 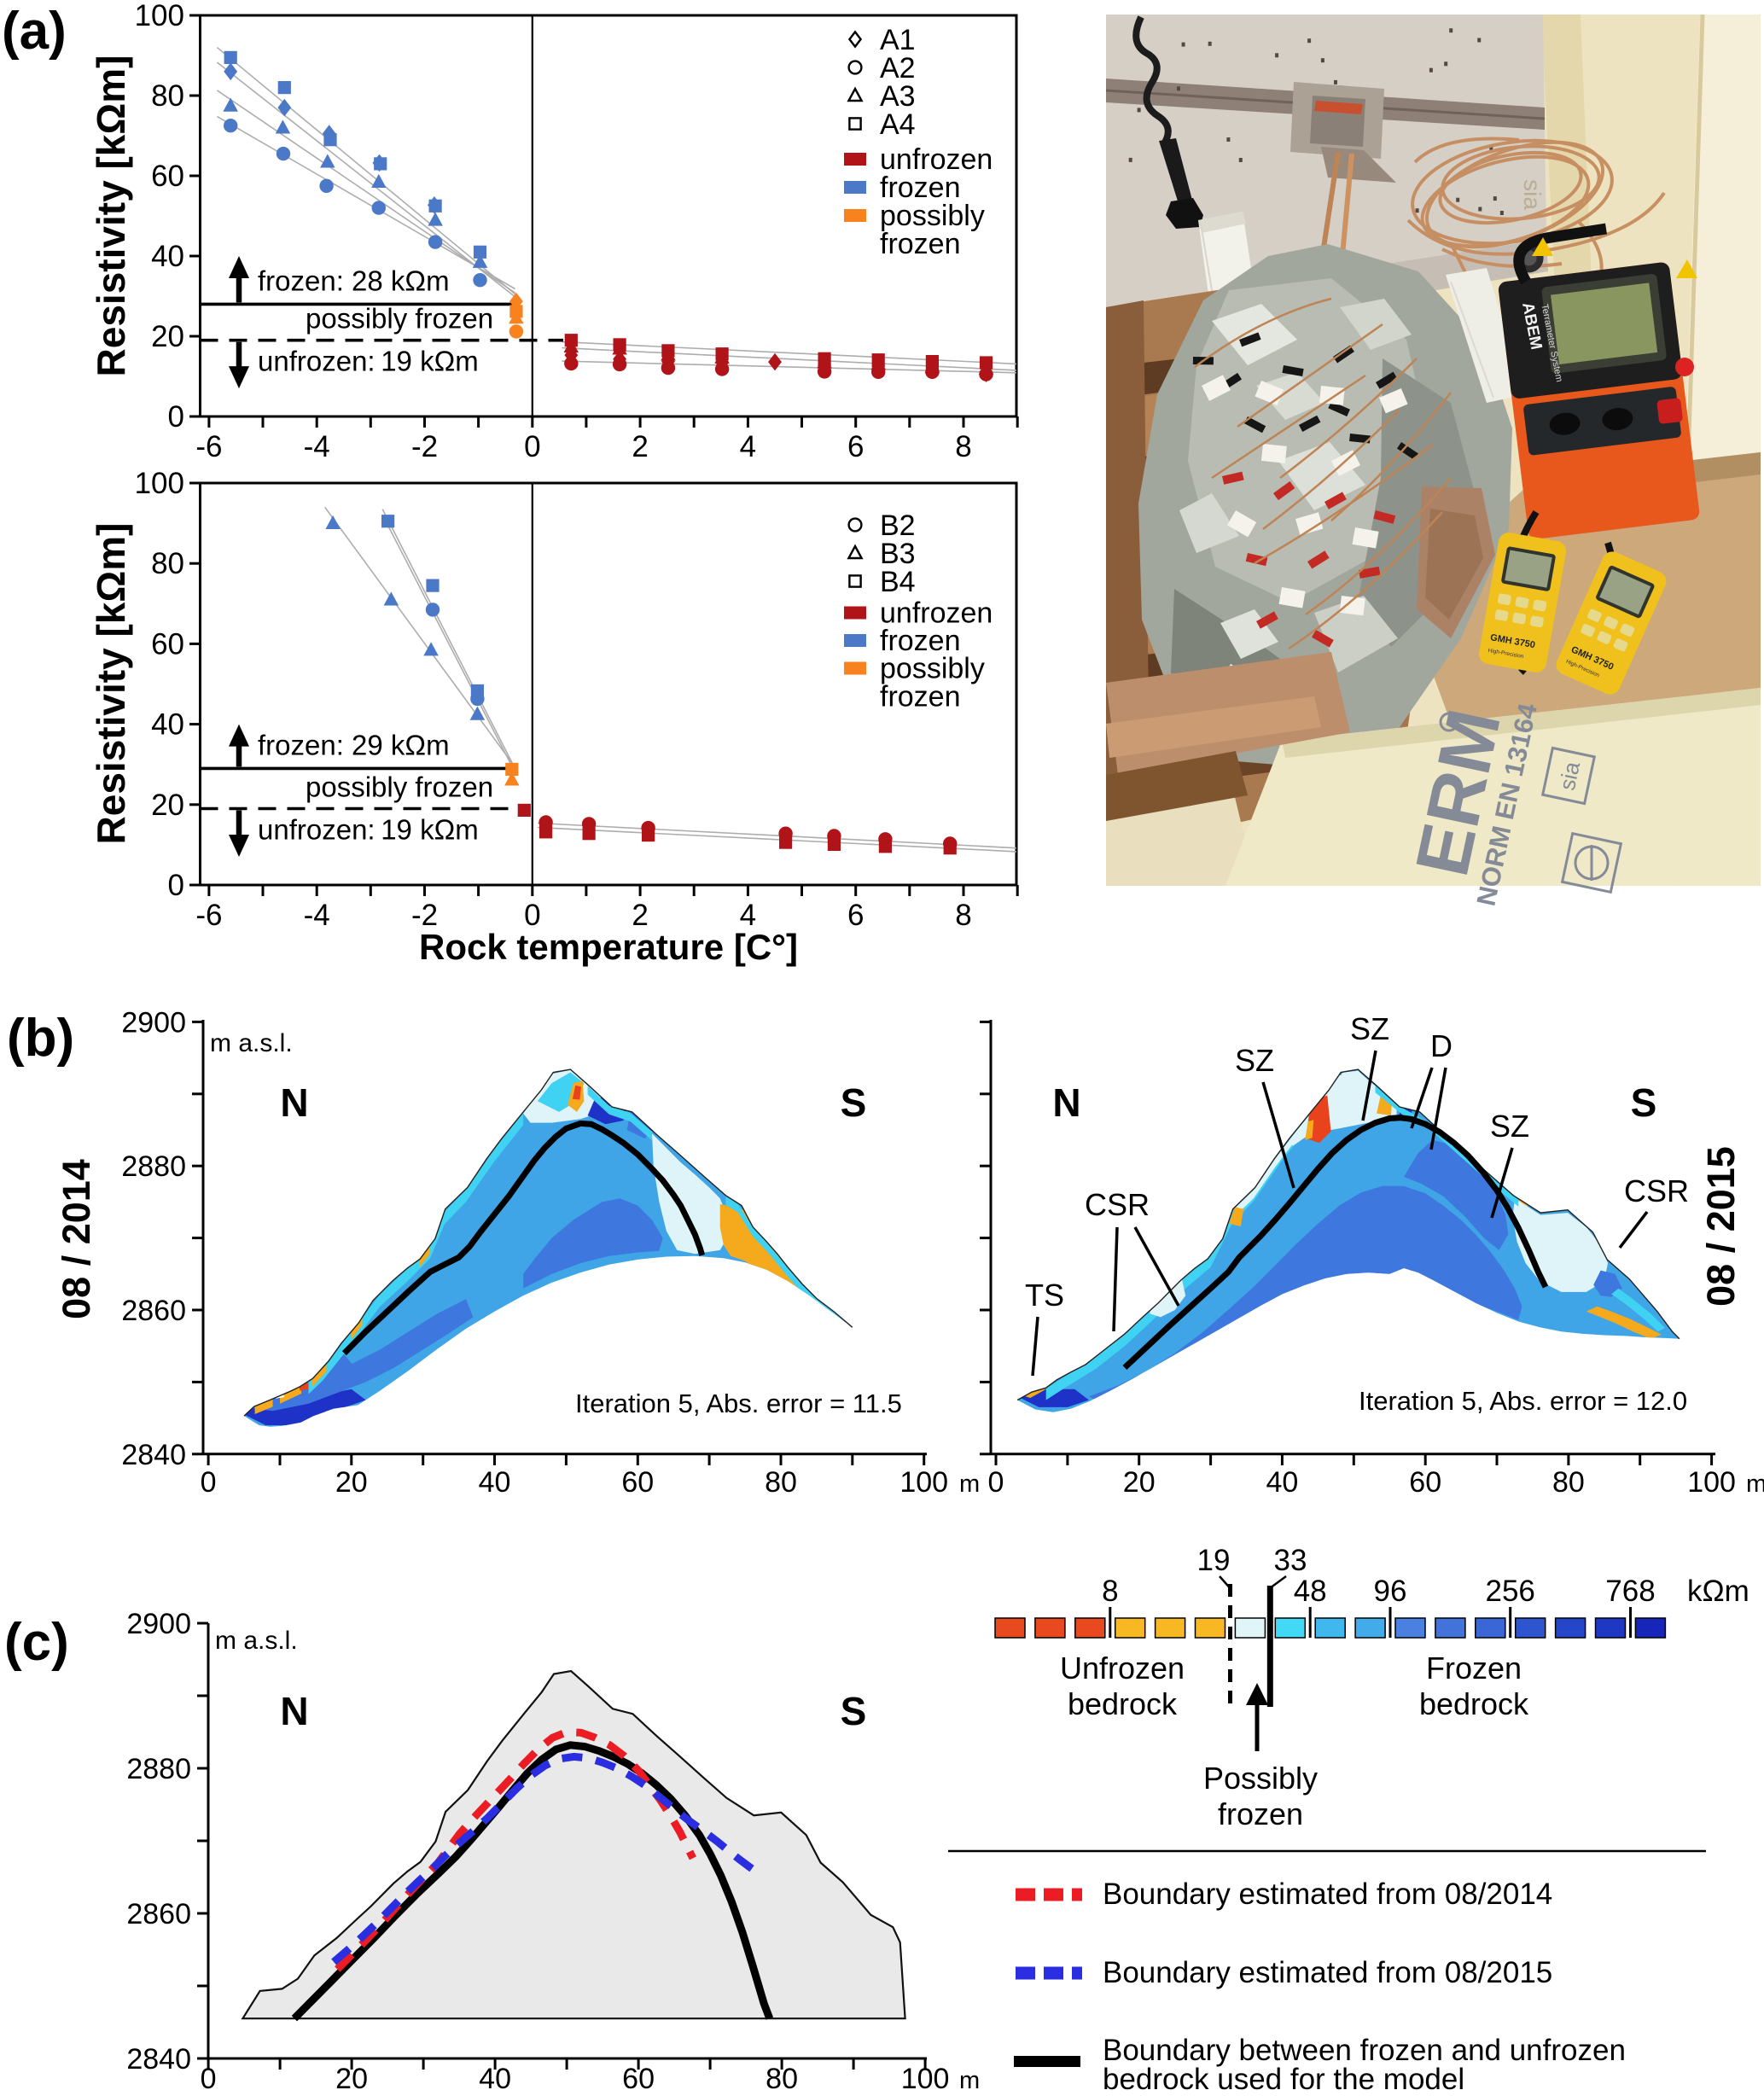 What do you see at coordinates (898, 124) in the screenshot?
I see `svg-text: A4` at bounding box center [898, 124].